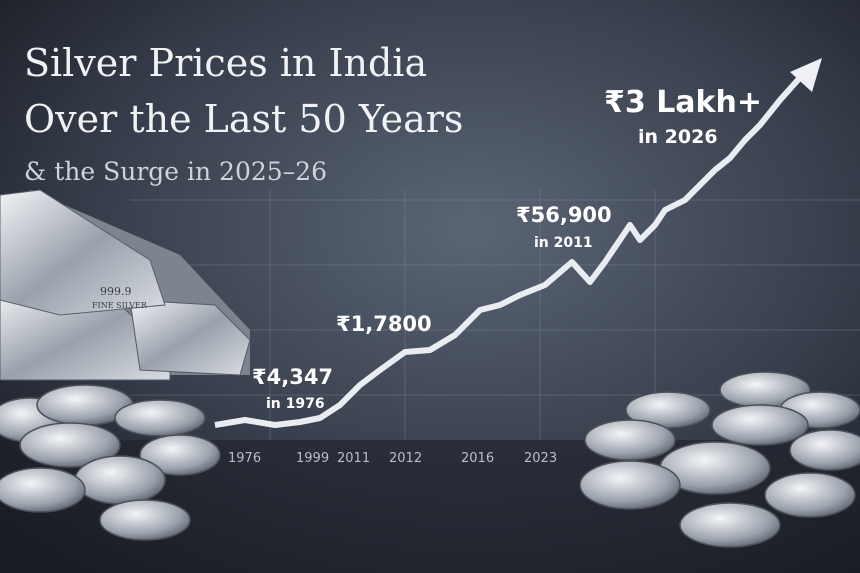 This screenshot has height=573, width=860. Describe the element at coordinates (110, 462) in the screenshot. I see `coins-left` at that location.